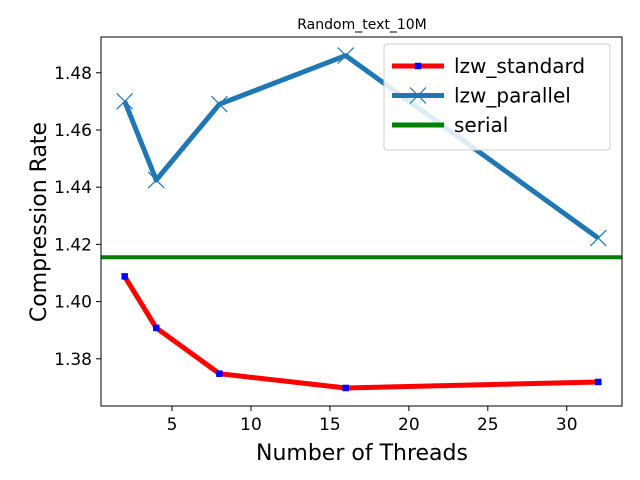  I want to click on x-tick-label: 20, so click(409, 425).